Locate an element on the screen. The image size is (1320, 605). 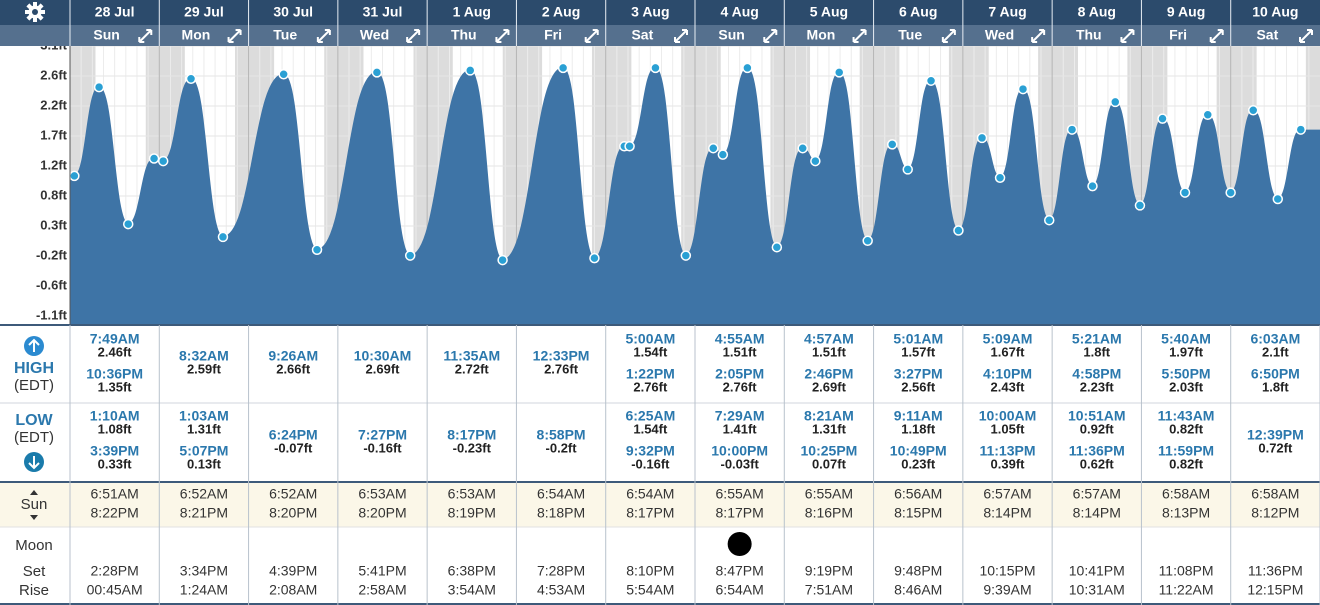
date-label: 1 Aug is located at coordinates (472, 12).